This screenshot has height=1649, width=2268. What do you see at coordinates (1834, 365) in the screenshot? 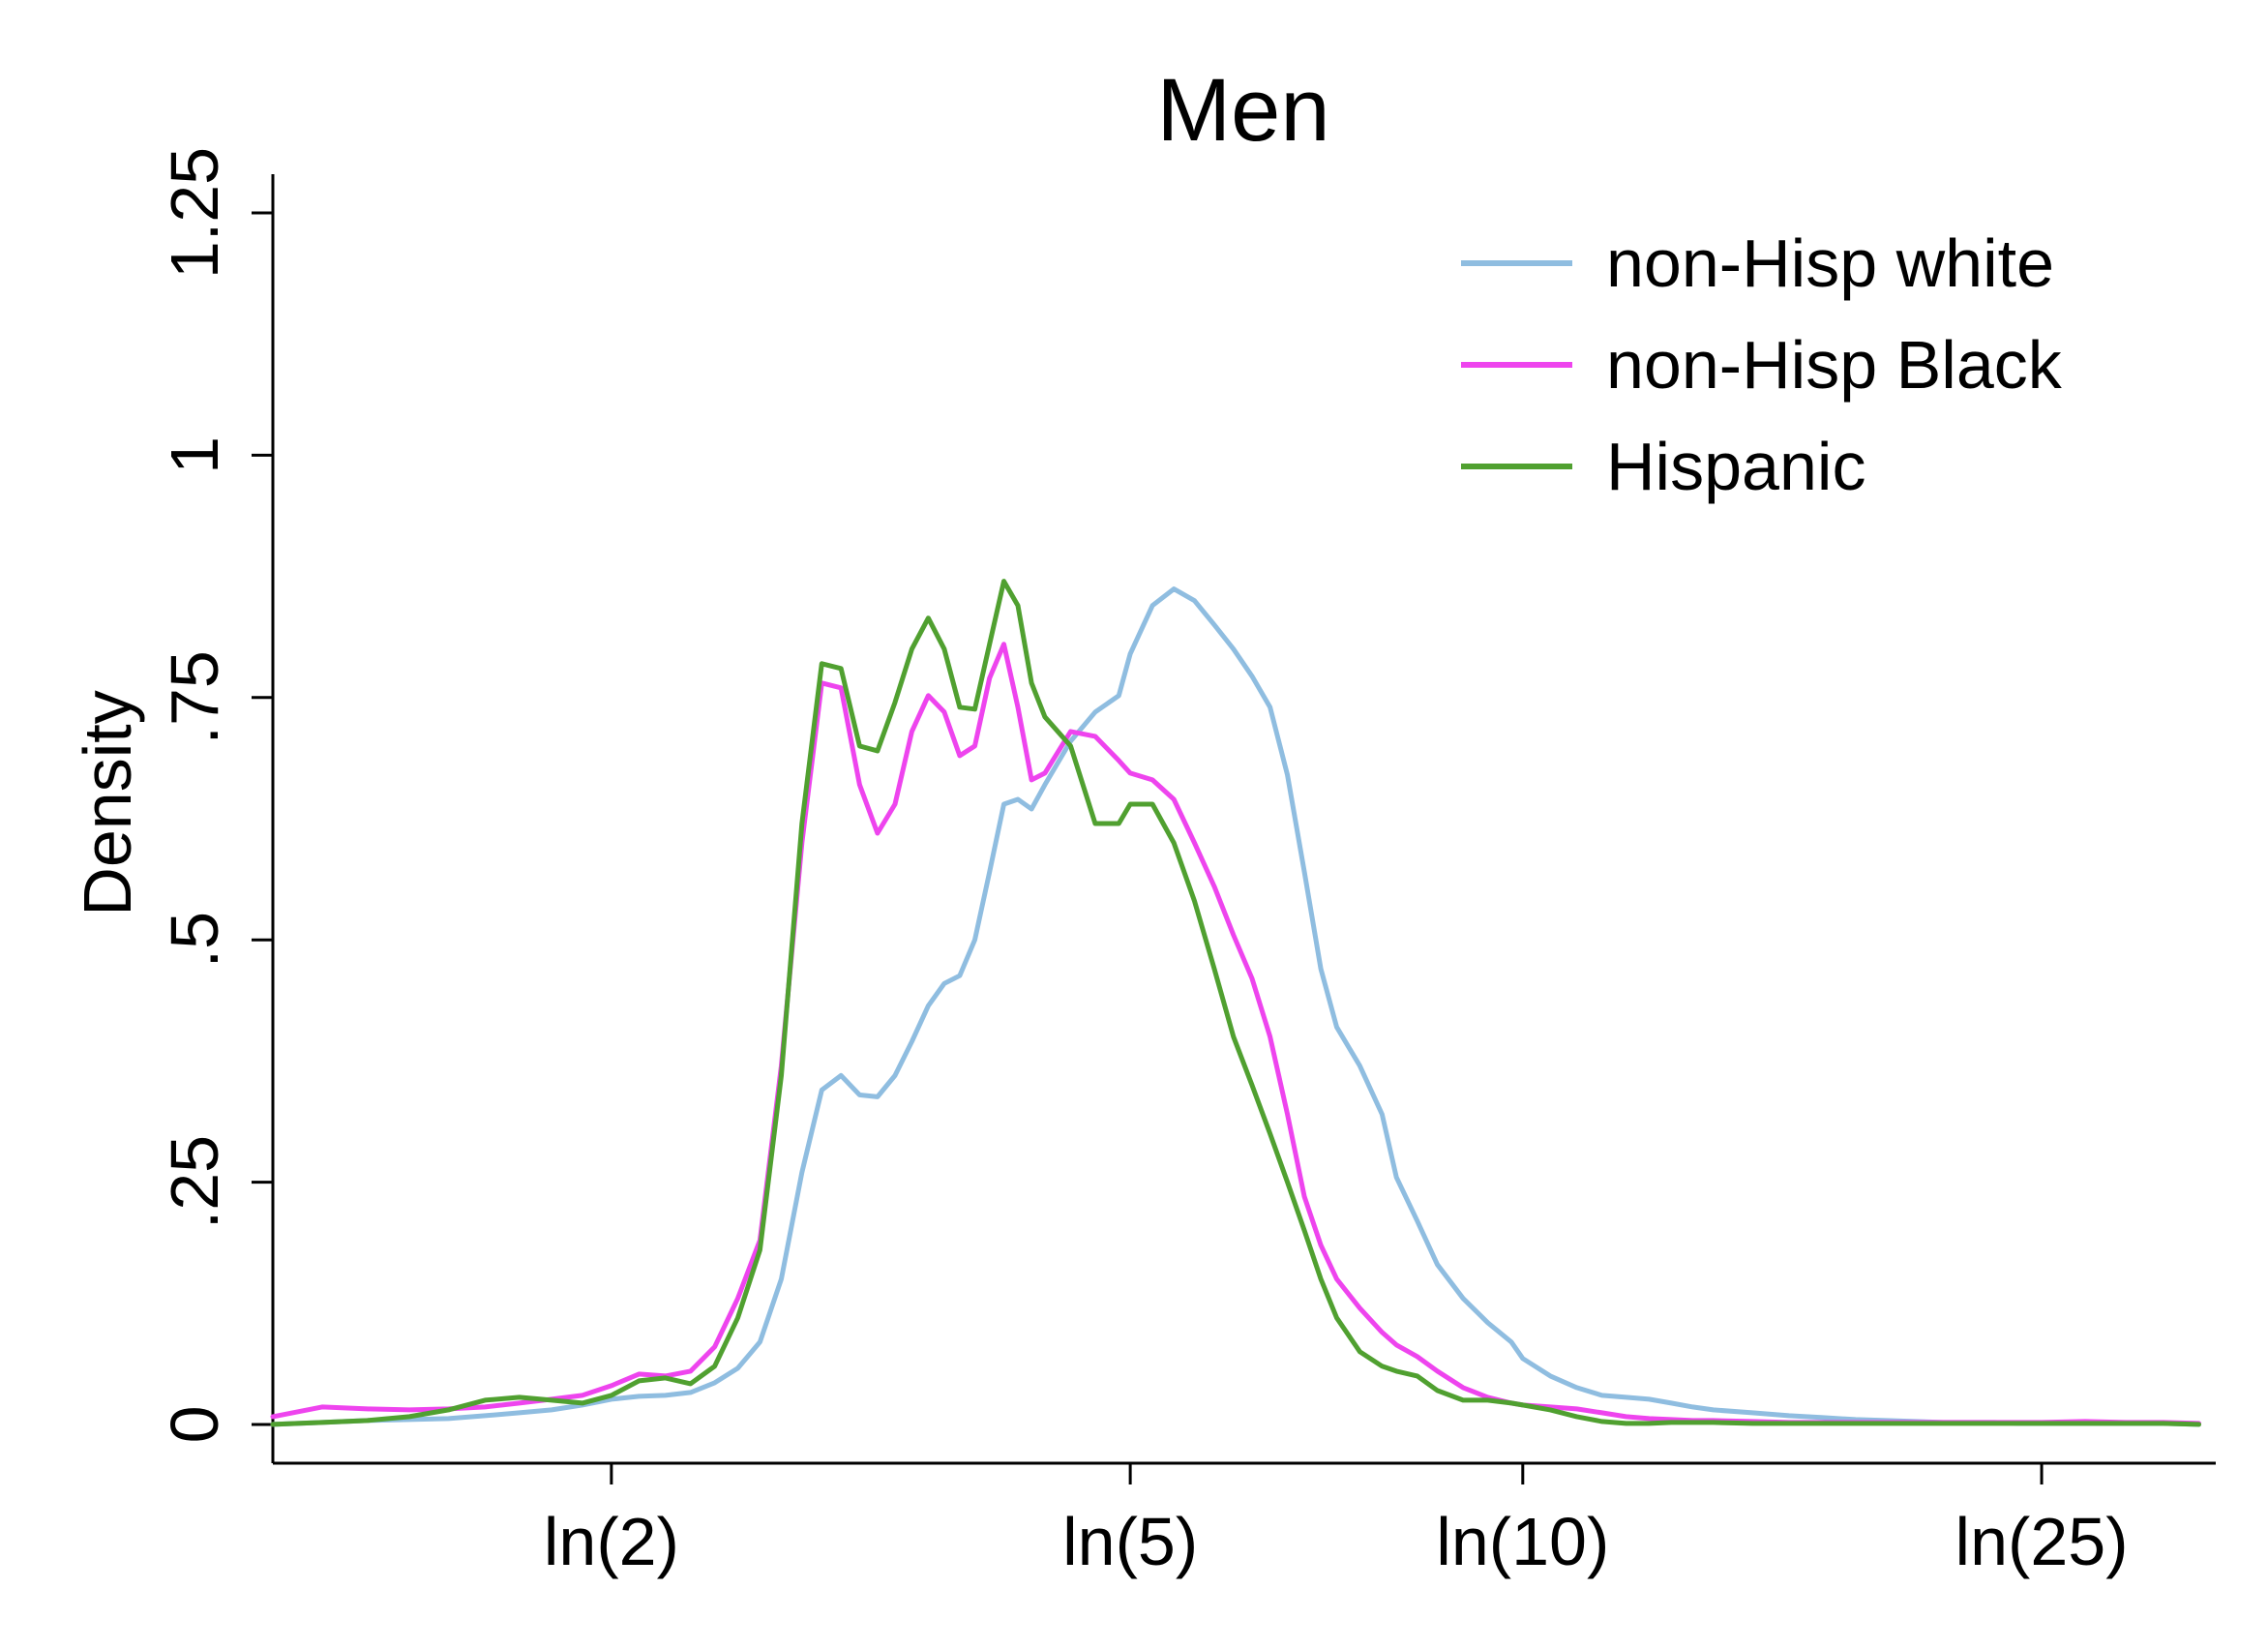
I see `legend-label: non-Hisp Black` at bounding box center [1834, 365].